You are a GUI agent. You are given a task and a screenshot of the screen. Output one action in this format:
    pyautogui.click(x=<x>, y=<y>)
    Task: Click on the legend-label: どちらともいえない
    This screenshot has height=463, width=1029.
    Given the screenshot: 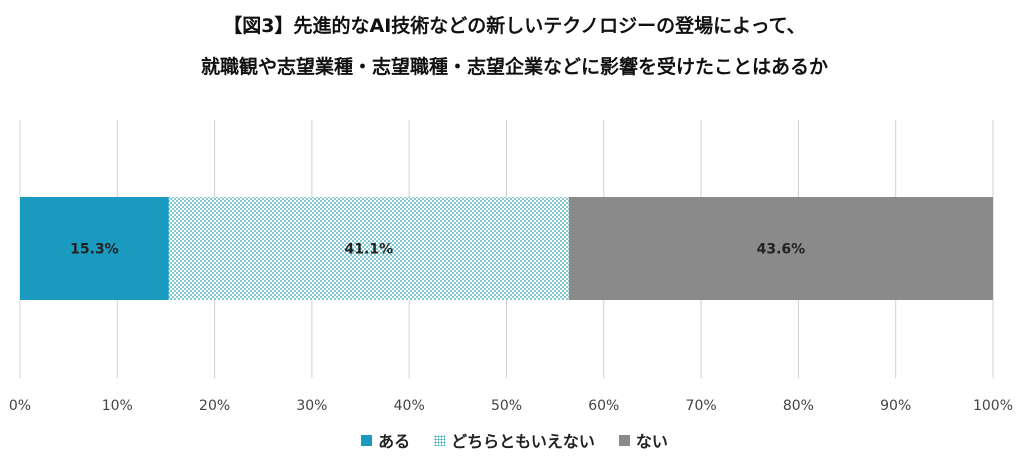 What is the action you would take?
    pyautogui.click(x=523, y=441)
    